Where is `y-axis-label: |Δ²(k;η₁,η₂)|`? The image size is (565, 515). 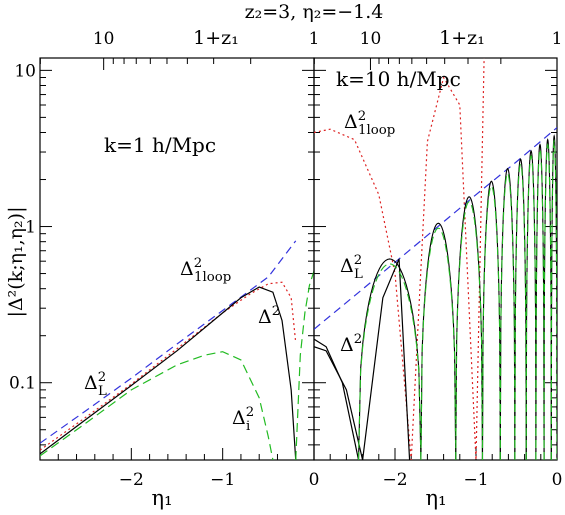
y-axis-label: |Δ²(k;η₁,η₂)| is located at coordinates (16, 262).